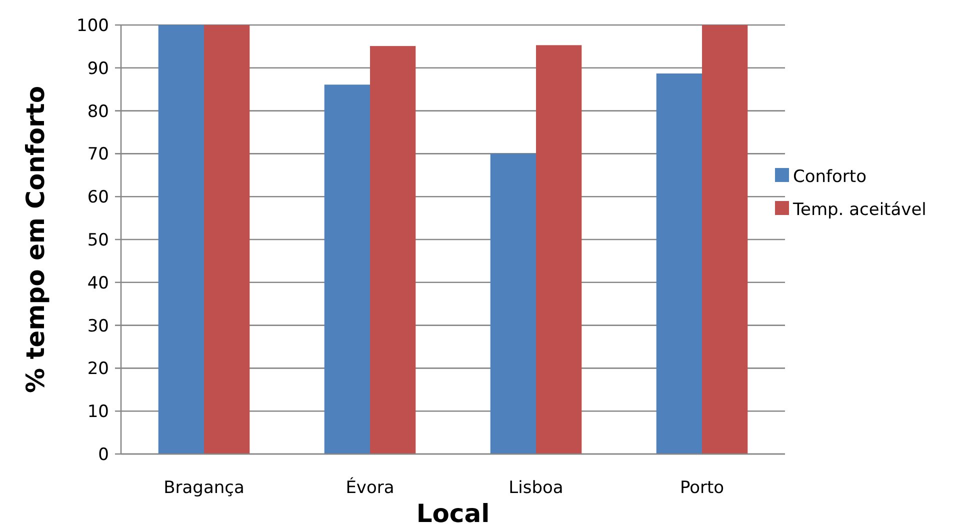 Image resolution: width=962 pixels, height=528 pixels. What do you see at coordinates (98, 112) in the screenshot?
I see `y-tick-label: 80` at bounding box center [98, 112].